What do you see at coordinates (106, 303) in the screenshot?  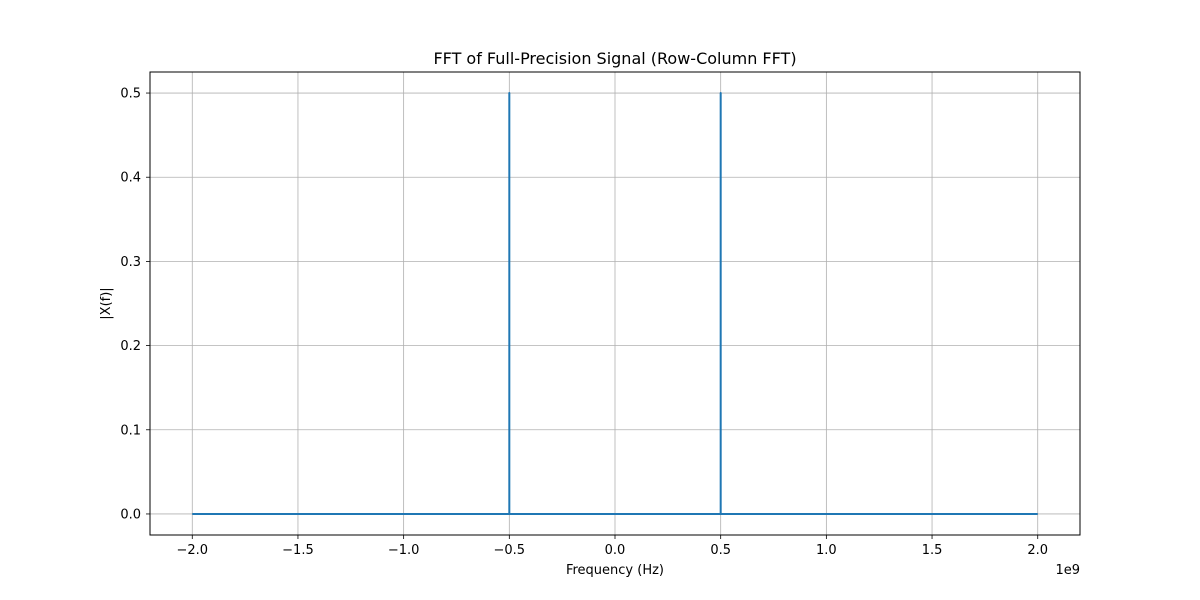 I see `y-axis-title: |X(f)|` at bounding box center [106, 303].